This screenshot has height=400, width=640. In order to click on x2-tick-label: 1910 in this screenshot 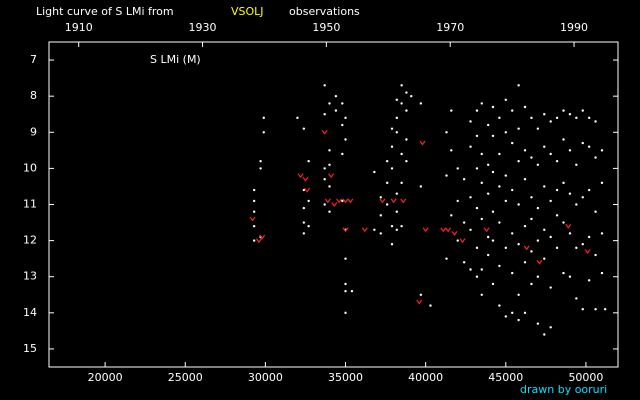, I will do `click(79, 27)`.